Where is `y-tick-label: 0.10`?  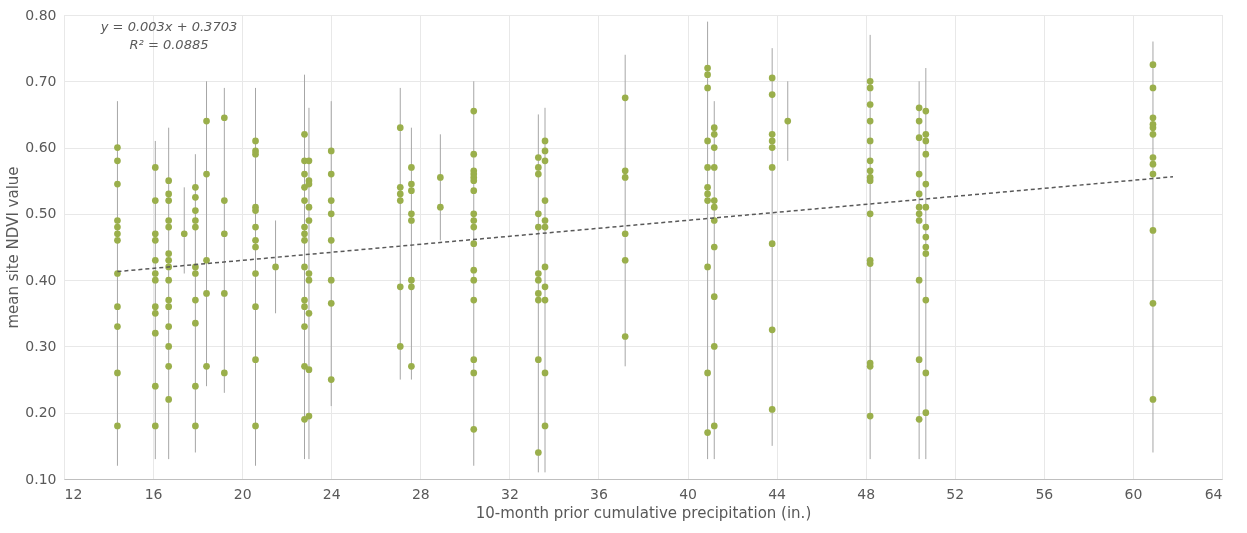 y-tick-label: 0.10 is located at coordinates (41, 478).